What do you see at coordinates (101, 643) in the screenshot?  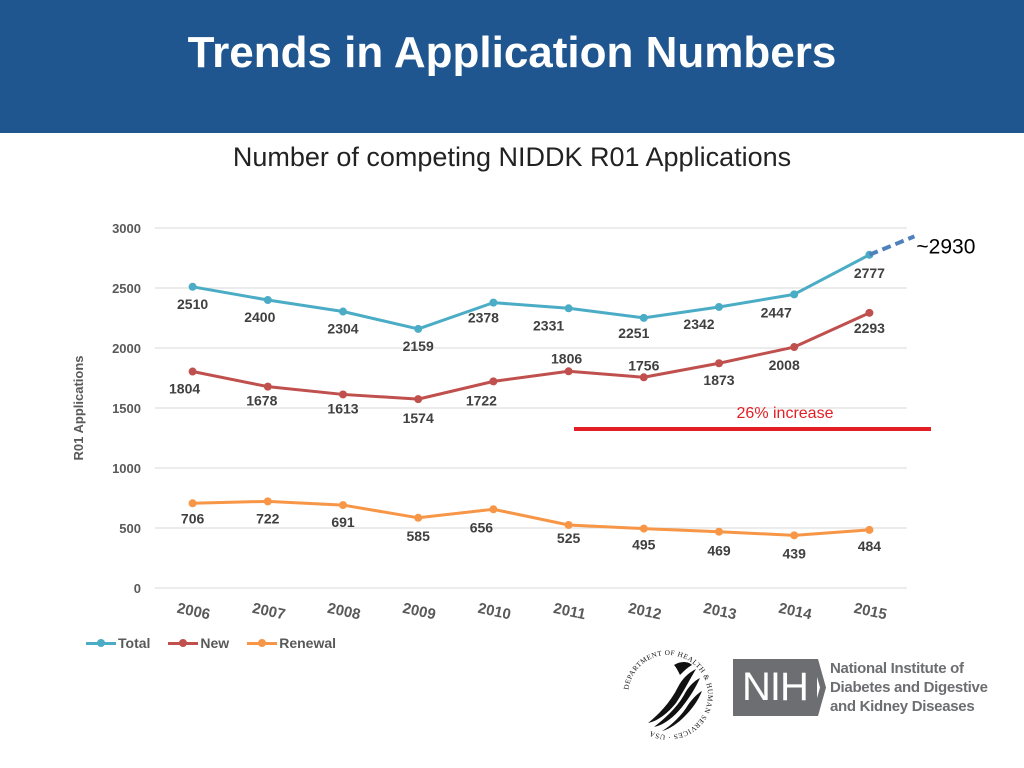 I see `legend-swatch-total` at bounding box center [101, 643].